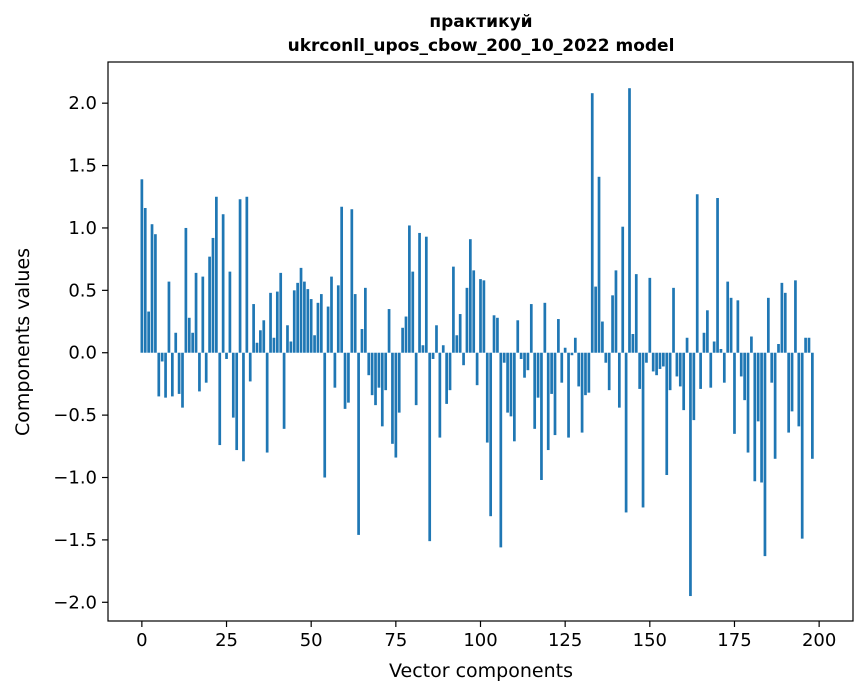 This screenshot has height=700, width=867. Describe the element at coordinates (311, 640) in the screenshot. I see `x-tick-label: 50` at that location.